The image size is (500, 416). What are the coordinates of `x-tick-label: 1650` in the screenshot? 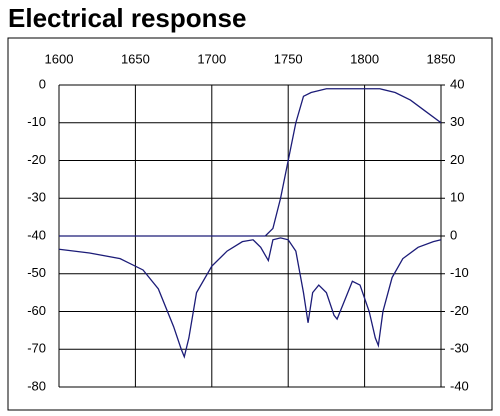 It's located at (135, 58).